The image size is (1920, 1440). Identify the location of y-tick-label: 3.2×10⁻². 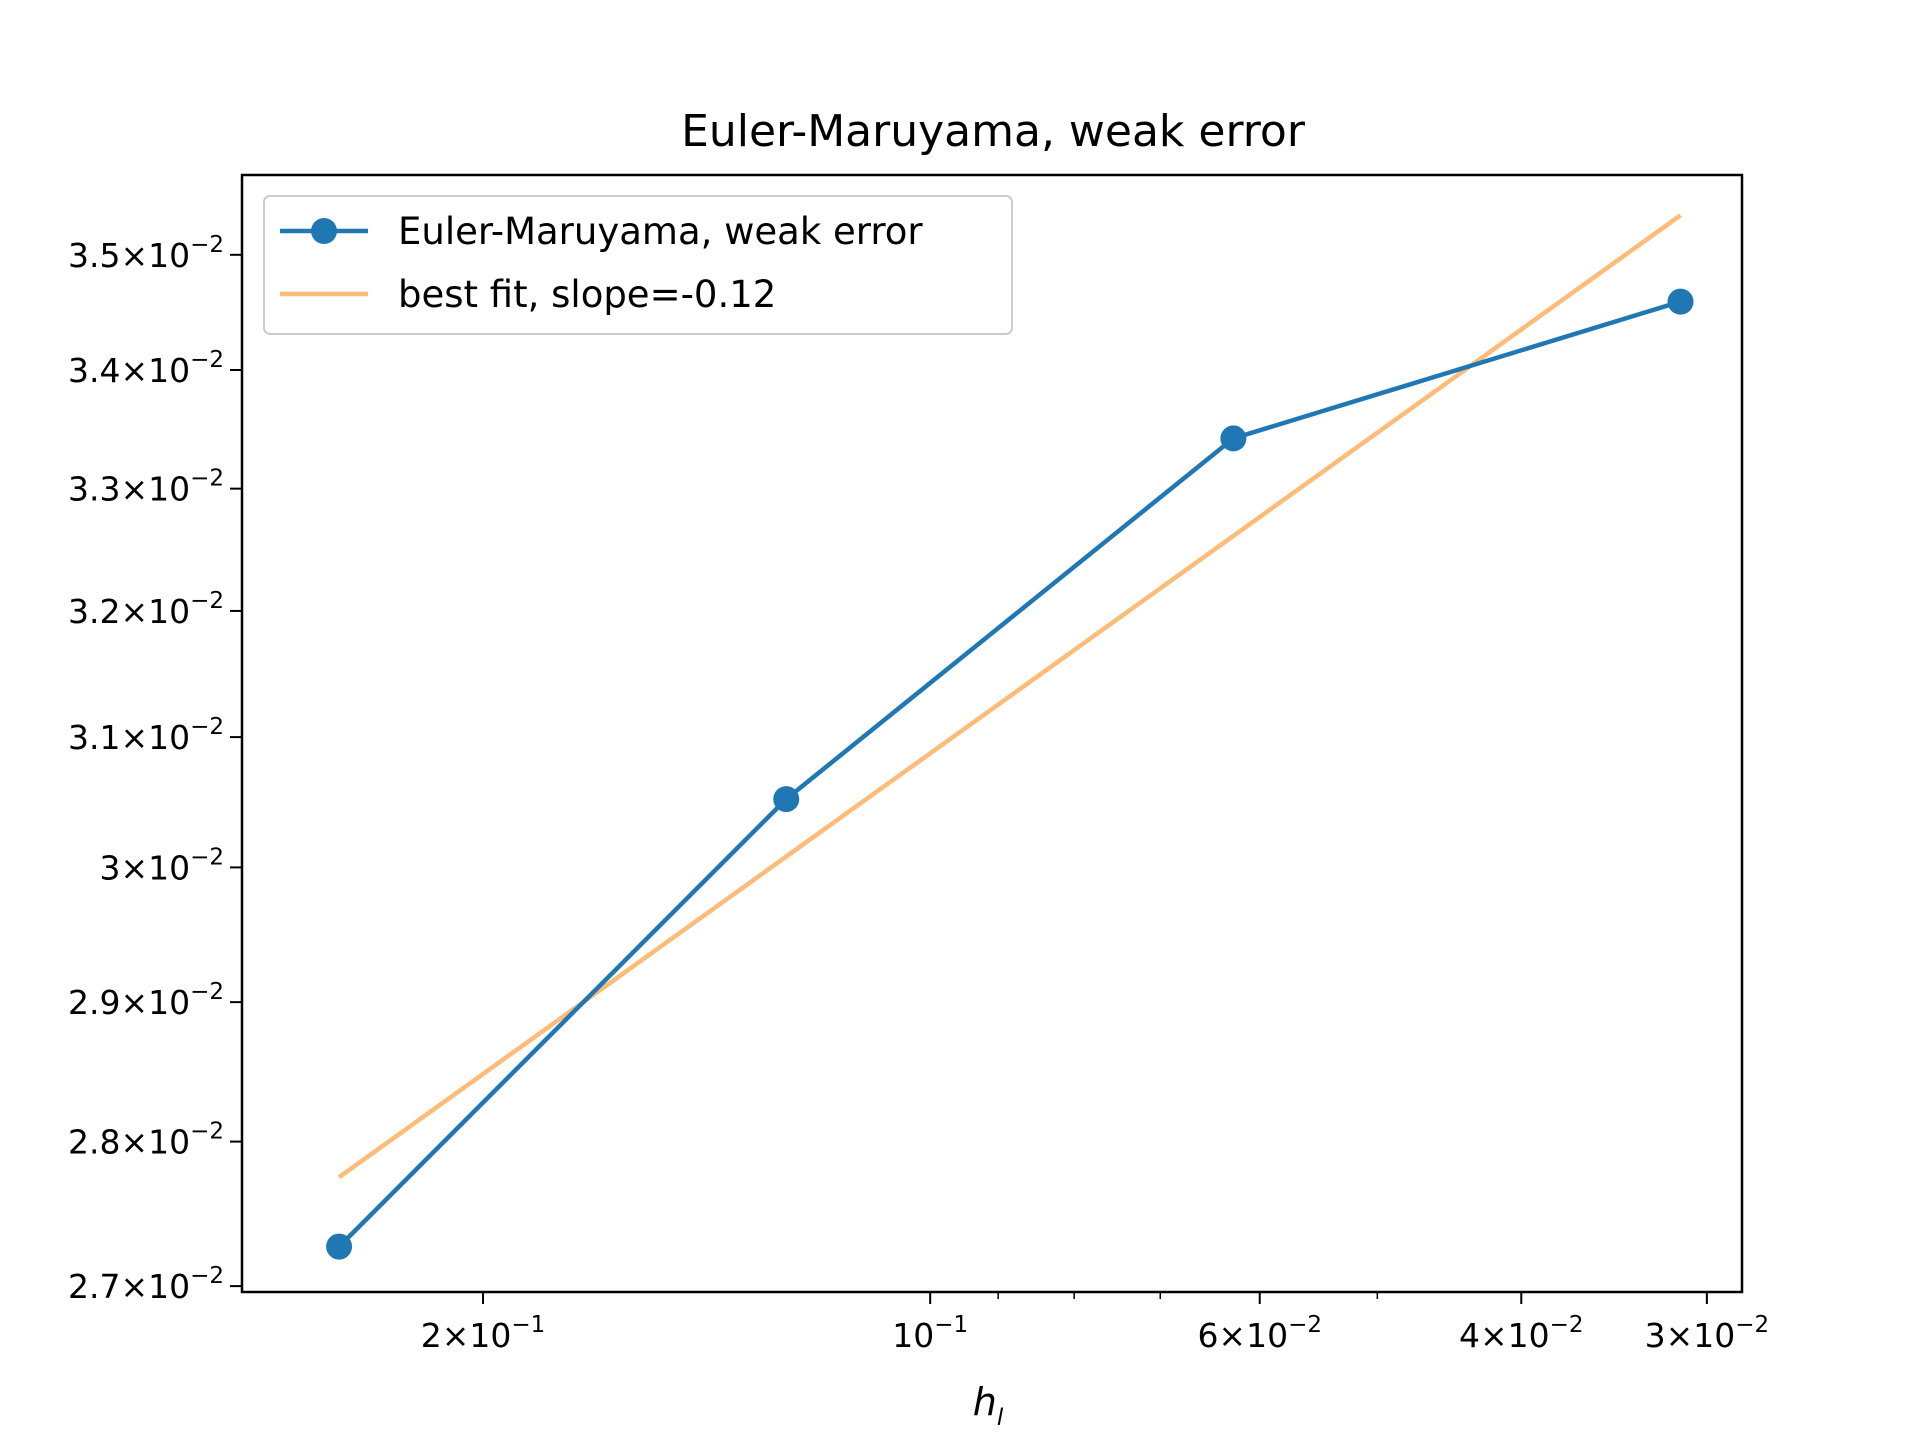
(146, 609).